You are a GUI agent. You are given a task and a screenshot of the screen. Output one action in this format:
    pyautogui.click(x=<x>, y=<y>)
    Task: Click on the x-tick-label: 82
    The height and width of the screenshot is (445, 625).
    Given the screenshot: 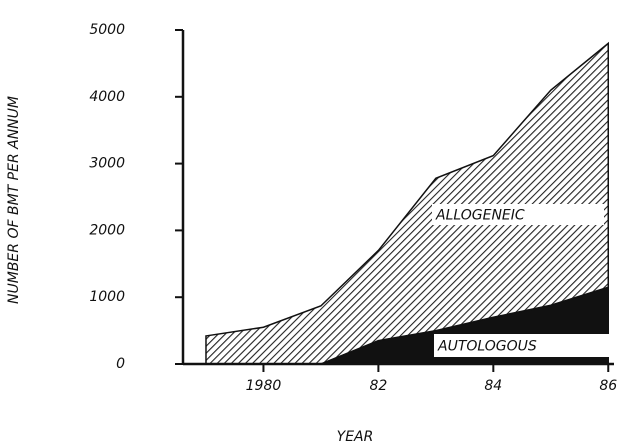 What is the action you would take?
    pyautogui.click(x=378, y=386)
    